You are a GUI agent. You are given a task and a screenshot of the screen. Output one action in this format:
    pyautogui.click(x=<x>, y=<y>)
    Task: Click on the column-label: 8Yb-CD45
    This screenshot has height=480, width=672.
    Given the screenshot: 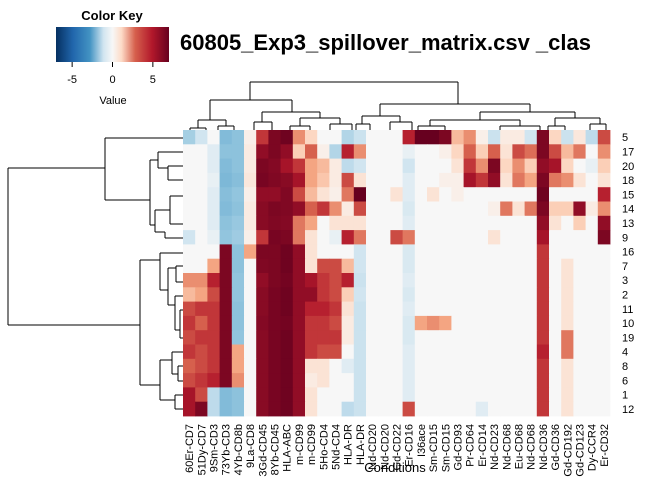 What is the action you would take?
    pyautogui.click(x=276, y=449)
    